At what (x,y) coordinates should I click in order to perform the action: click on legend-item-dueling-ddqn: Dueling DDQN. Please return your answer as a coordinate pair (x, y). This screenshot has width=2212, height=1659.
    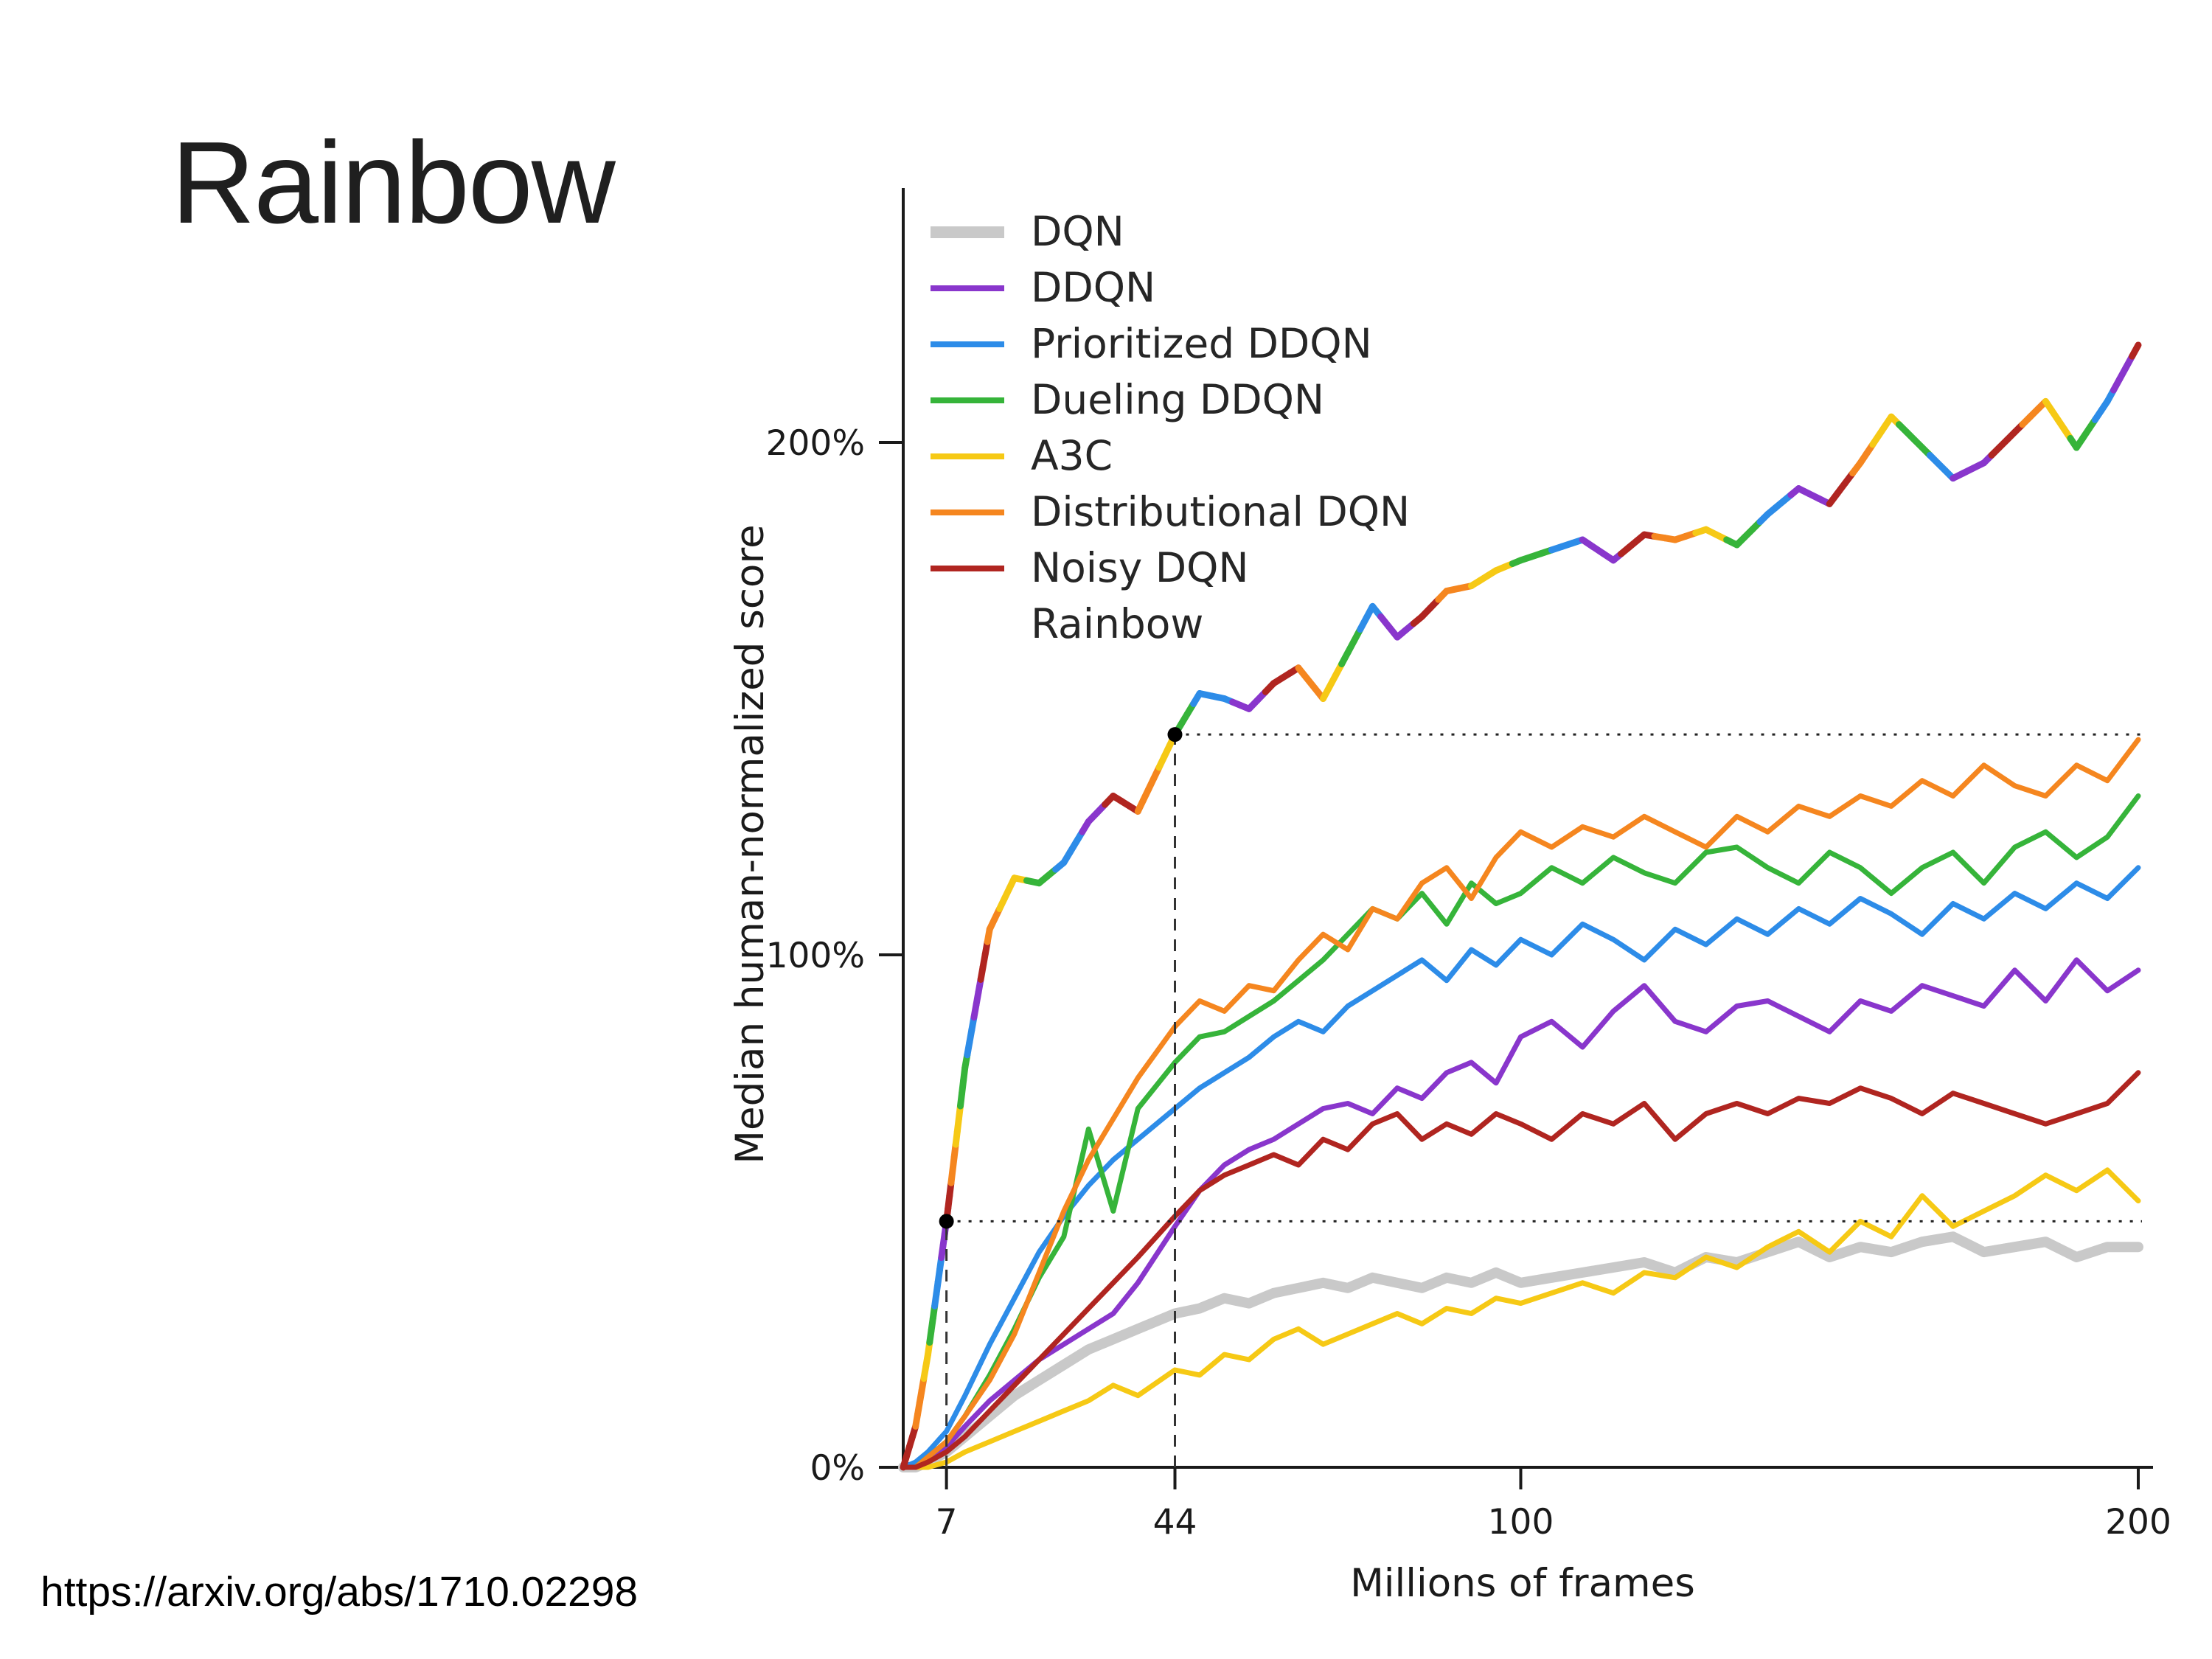
    Looking at the image, I should click on (1127, 399).